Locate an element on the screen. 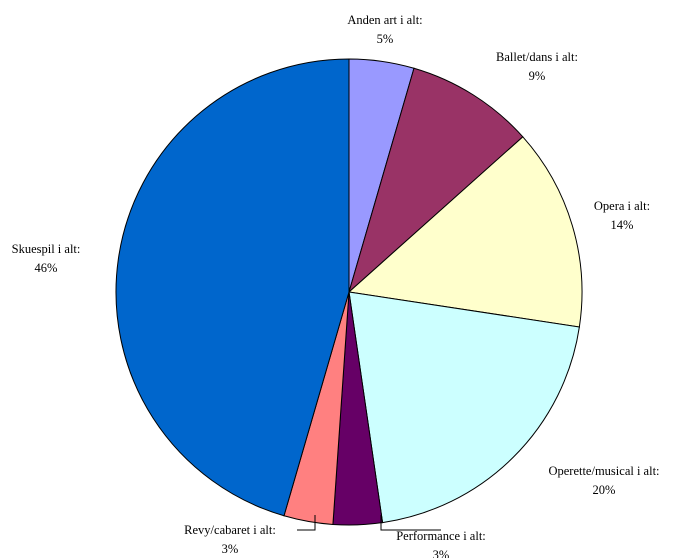 The image size is (686, 558). slice-label-performance-i-alt: Performance i alt: 3% is located at coordinates (441, 543).